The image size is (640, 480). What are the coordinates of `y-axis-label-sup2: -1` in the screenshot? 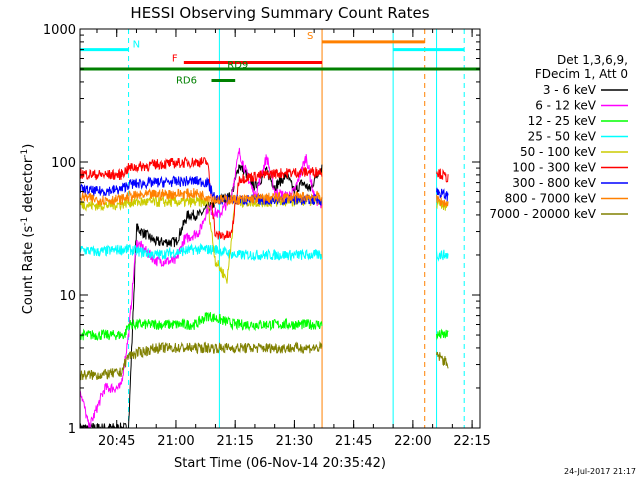 It's located at (25, 153).